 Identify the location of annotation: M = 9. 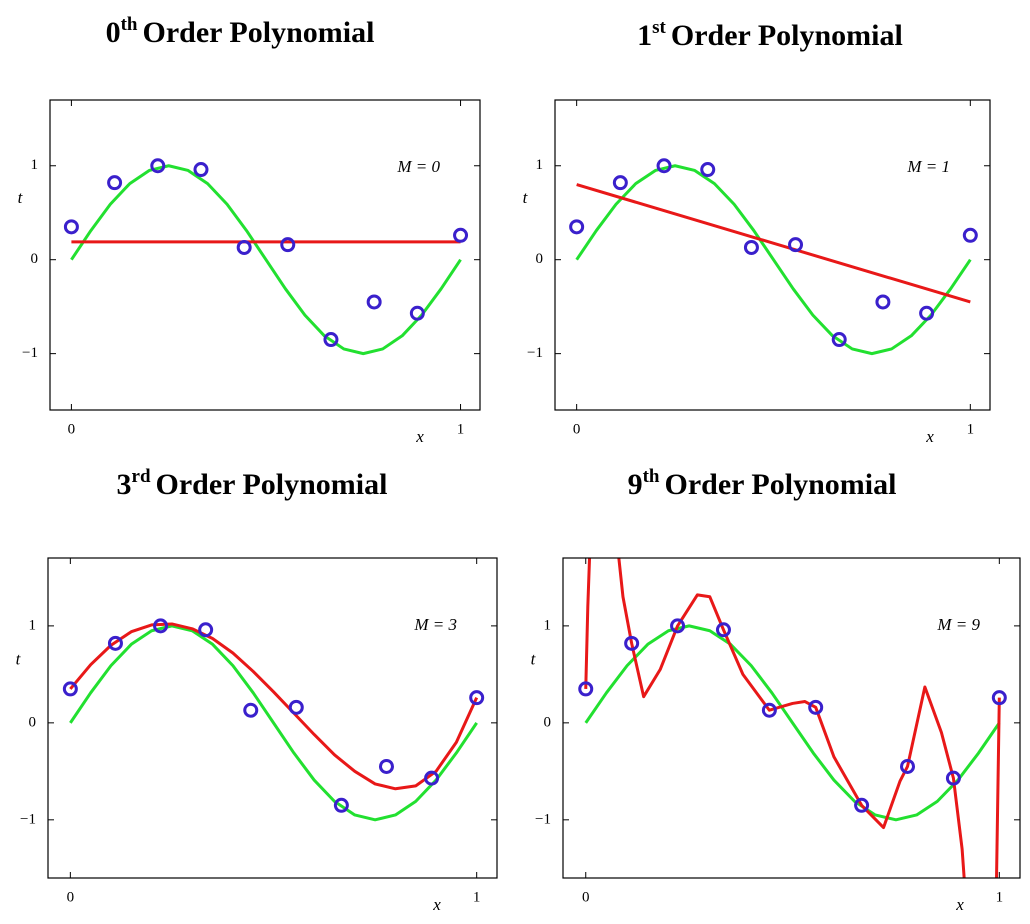
(958, 624).